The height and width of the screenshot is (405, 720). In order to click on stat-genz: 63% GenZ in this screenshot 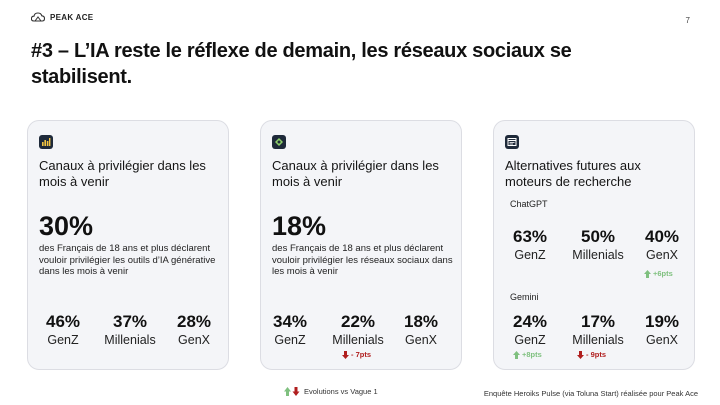, I will do `click(530, 245)`.